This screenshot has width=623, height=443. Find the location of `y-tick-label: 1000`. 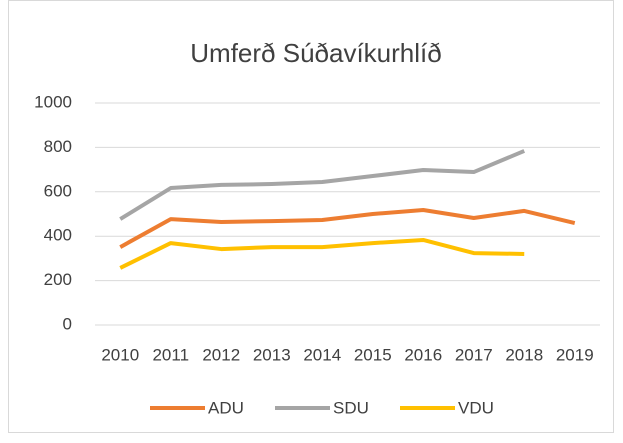

y-tick-label: 1000 is located at coordinates (53, 101).